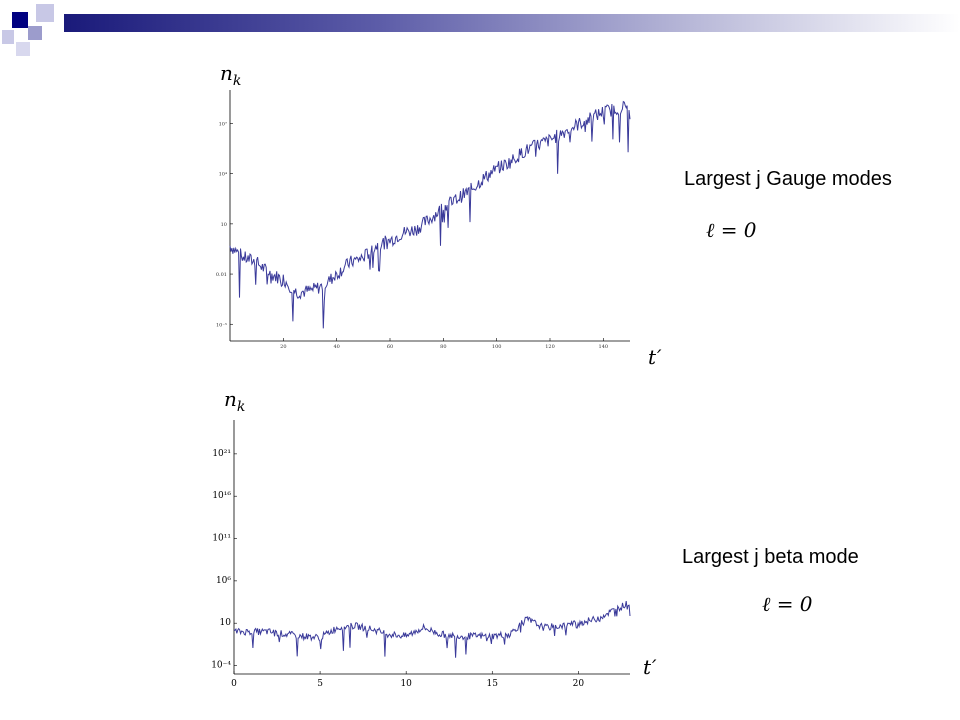 This screenshot has height=720, width=960. What do you see at coordinates (336, 347) in the screenshot?
I see `top-chart-x-tick-label: 40` at bounding box center [336, 347].